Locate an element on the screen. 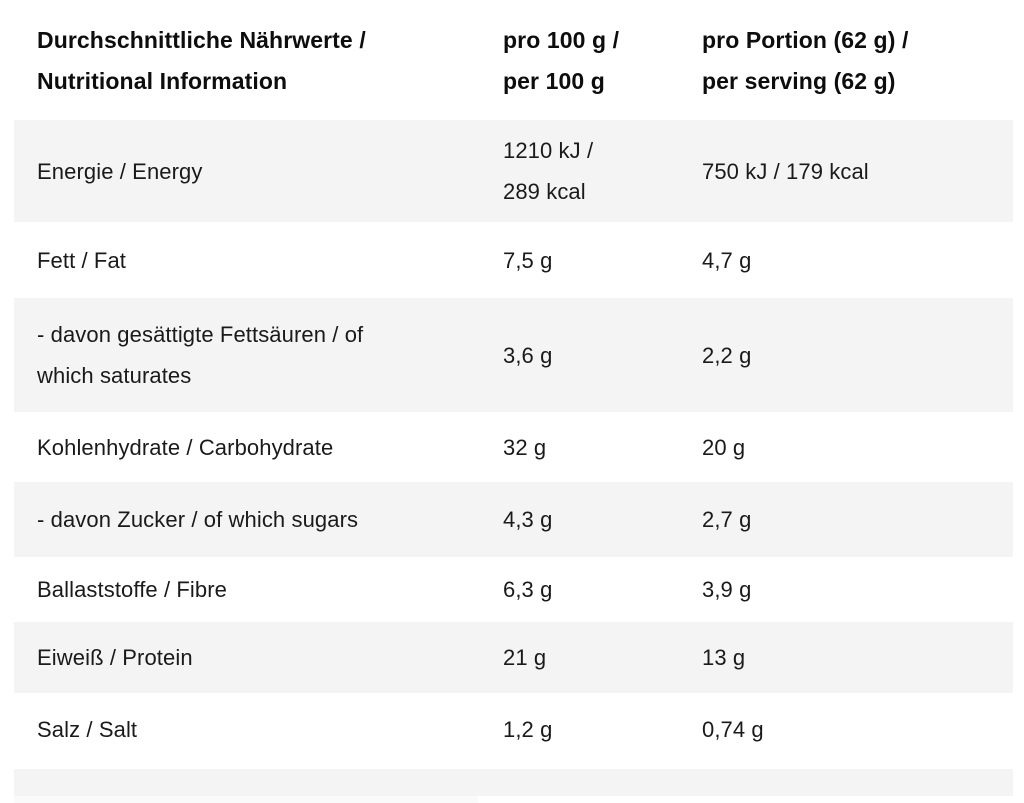 This screenshot has width=1024, height=803. table-row-salt: Salz / Salt 1,2 g 0,74 g is located at coordinates (513, 729).